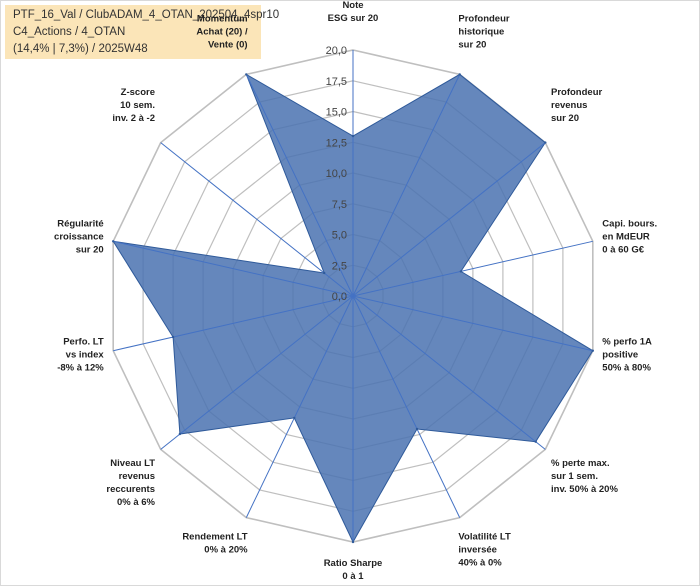  What do you see at coordinates (339, 297) in the screenshot?
I see `radial-tick-label: 0,0` at bounding box center [339, 297].